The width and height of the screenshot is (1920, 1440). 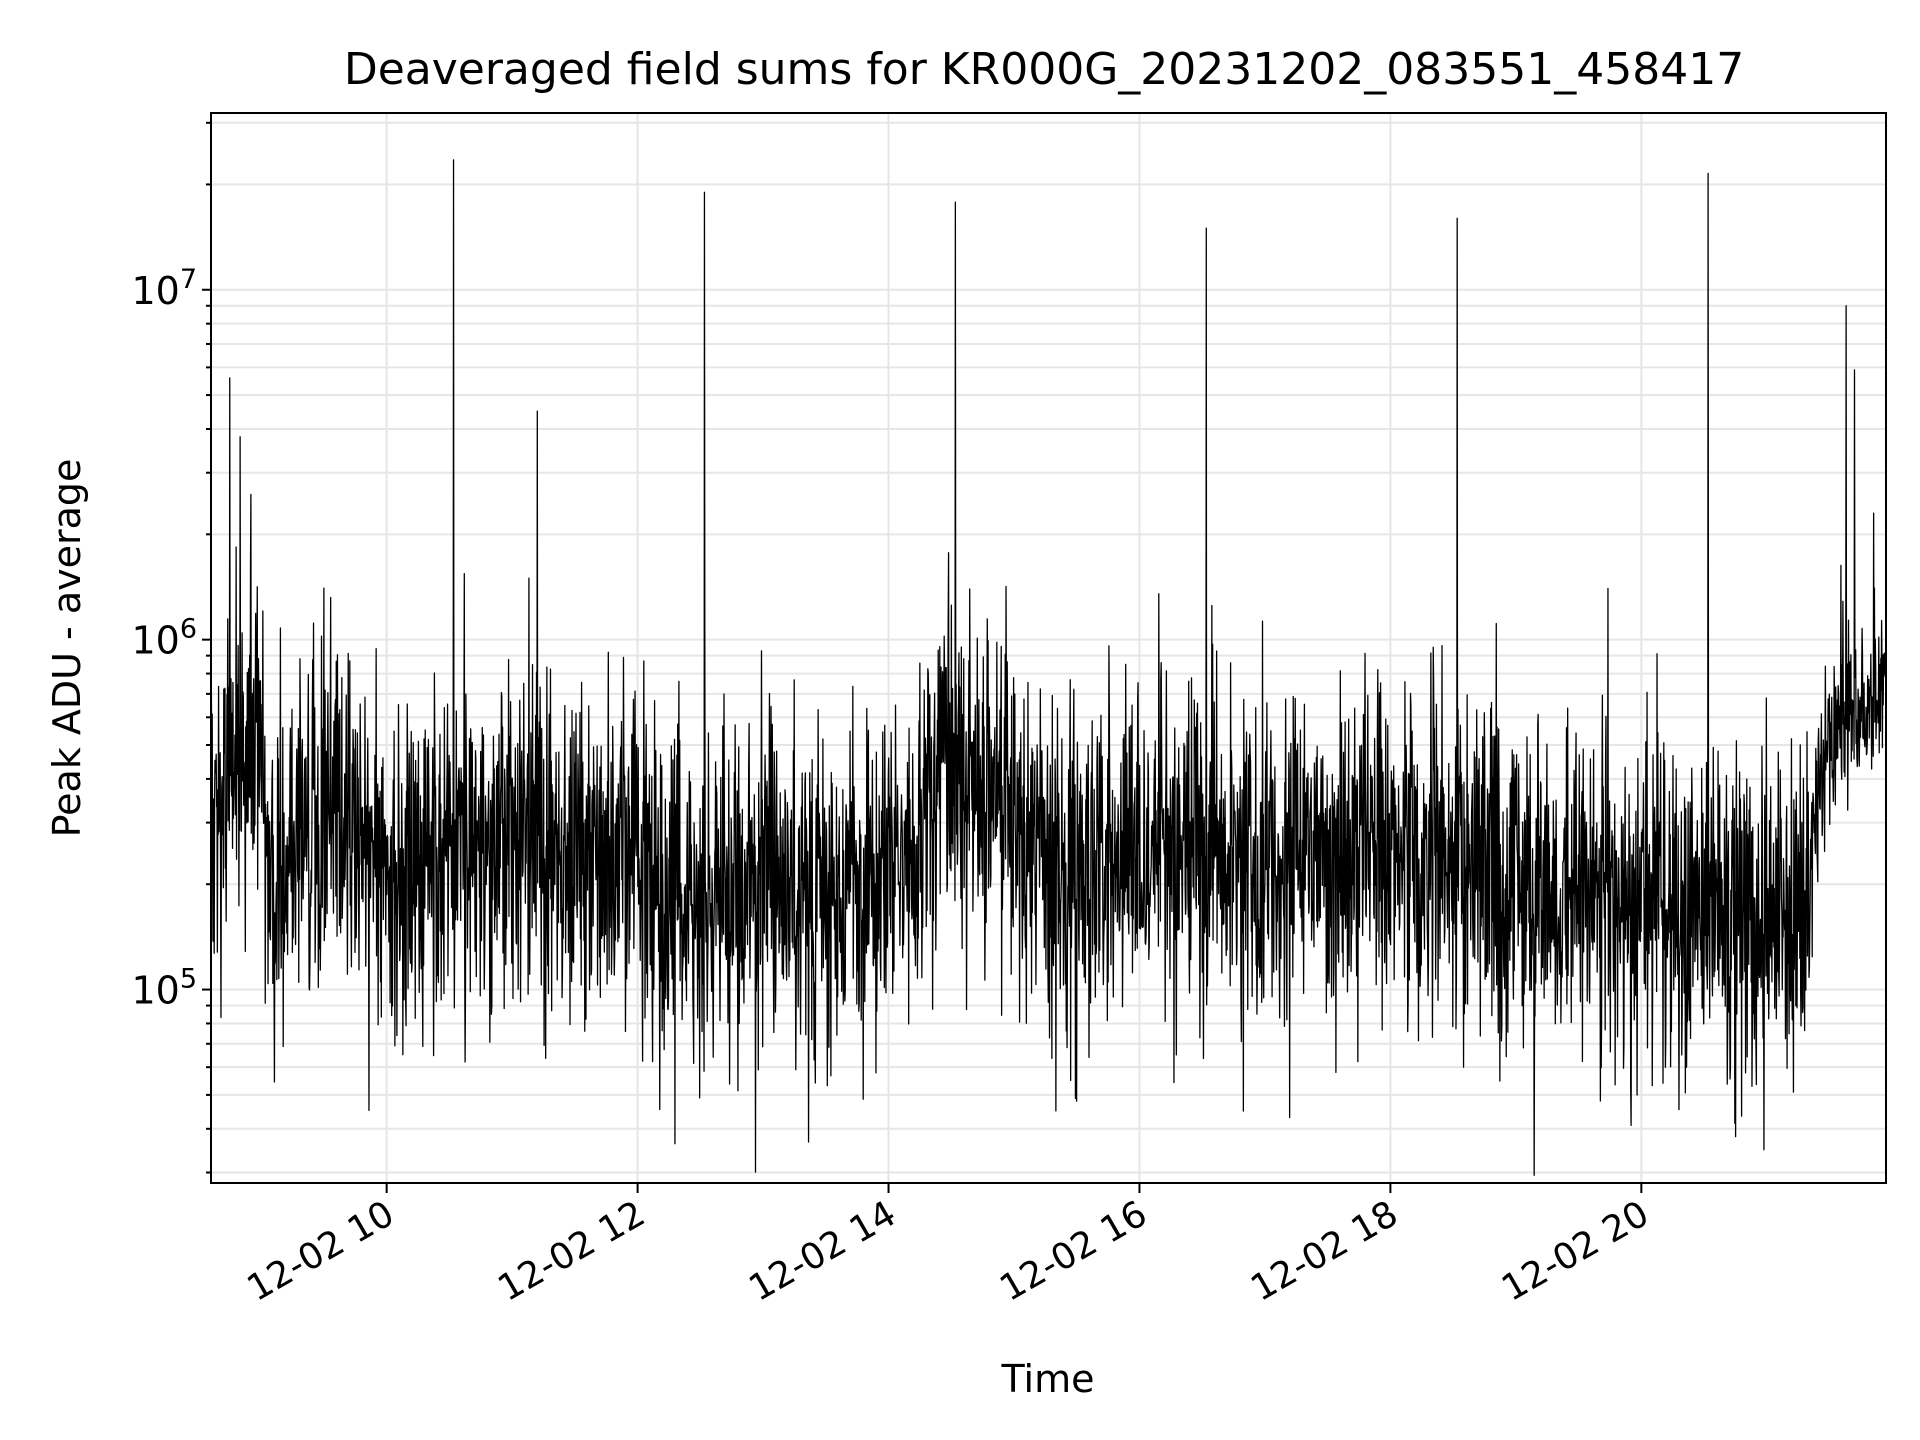 What do you see at coordinates (67, 648) in the screenshot?
I see `y-axis-label: Peak ADU - average` at bounding box center [67, 648].